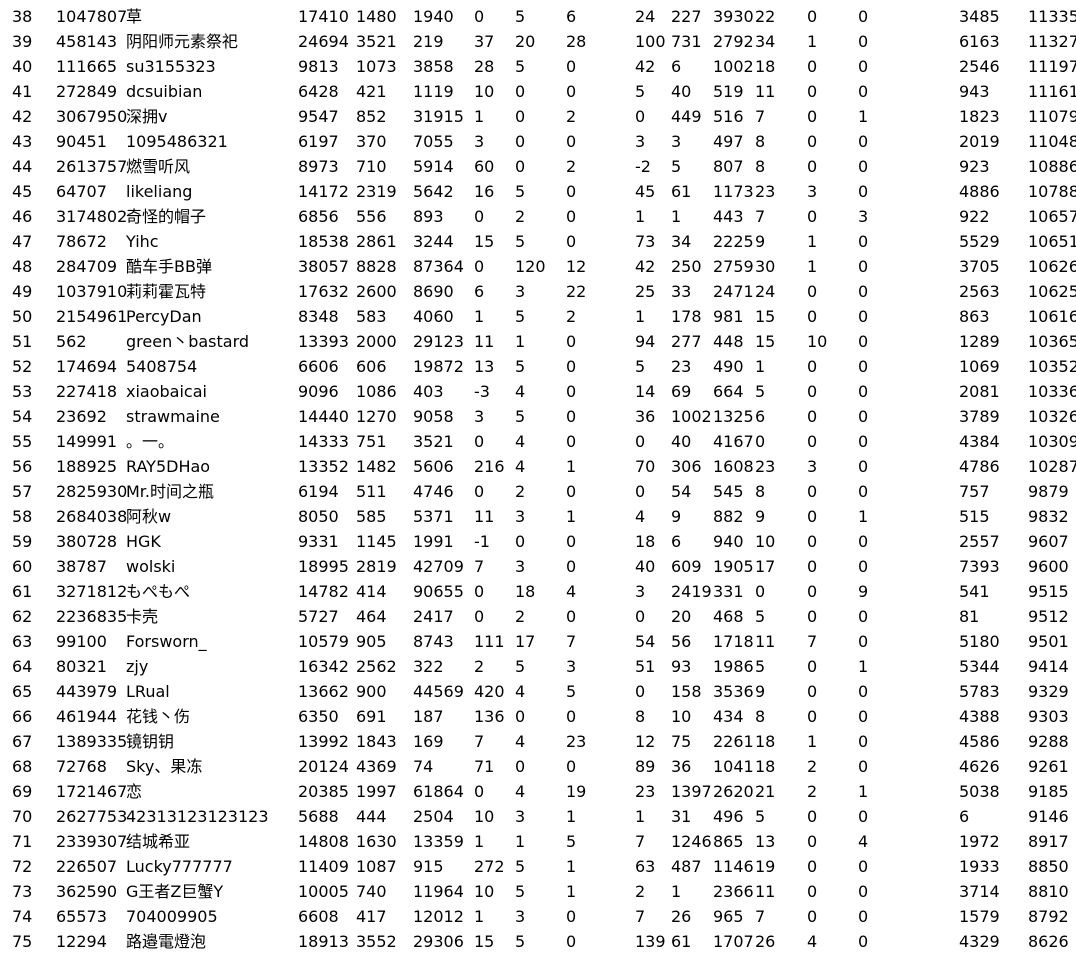 Image resolution: width=1076 pixels, height=954 pixels. Describe the element at coordinates (817, 341) in the screenshot. I see `col-14-cell: 10` at that location.